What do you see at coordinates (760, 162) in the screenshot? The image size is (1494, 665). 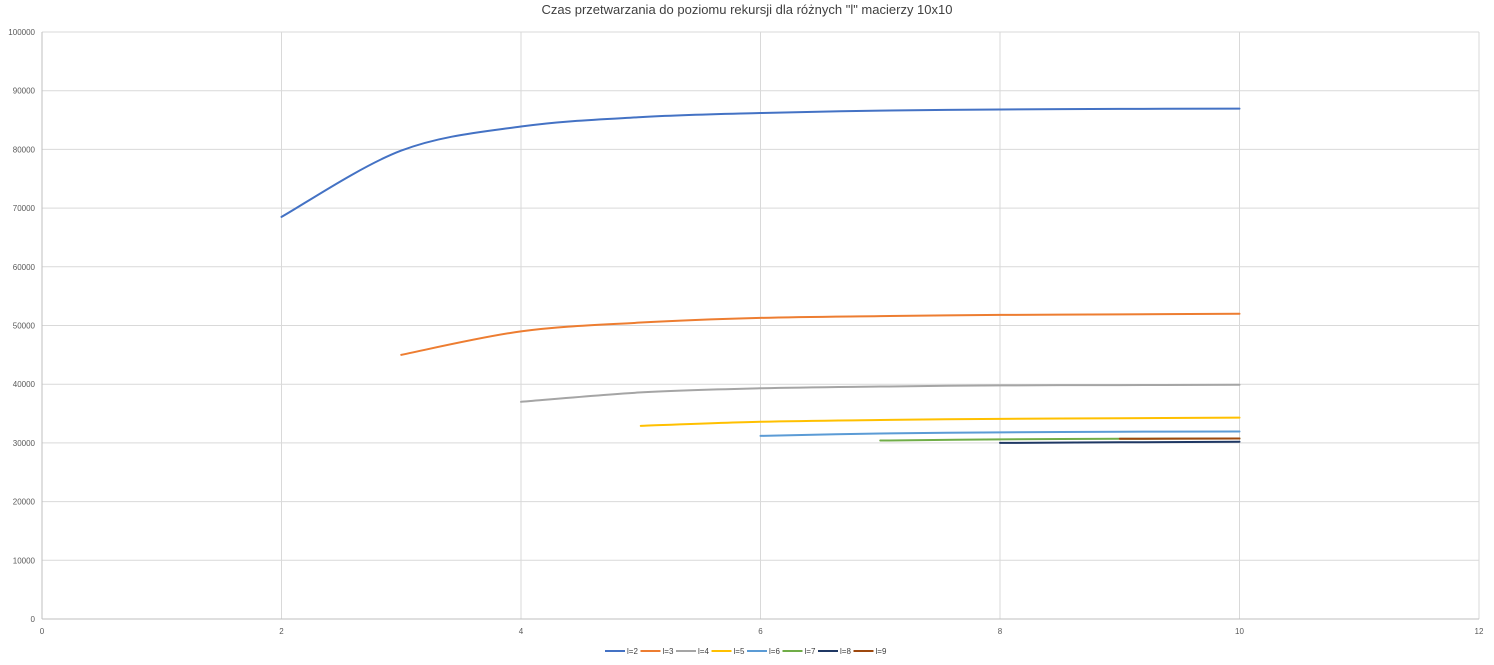 I see `series-line-l2` at bounding box center [760, 162].